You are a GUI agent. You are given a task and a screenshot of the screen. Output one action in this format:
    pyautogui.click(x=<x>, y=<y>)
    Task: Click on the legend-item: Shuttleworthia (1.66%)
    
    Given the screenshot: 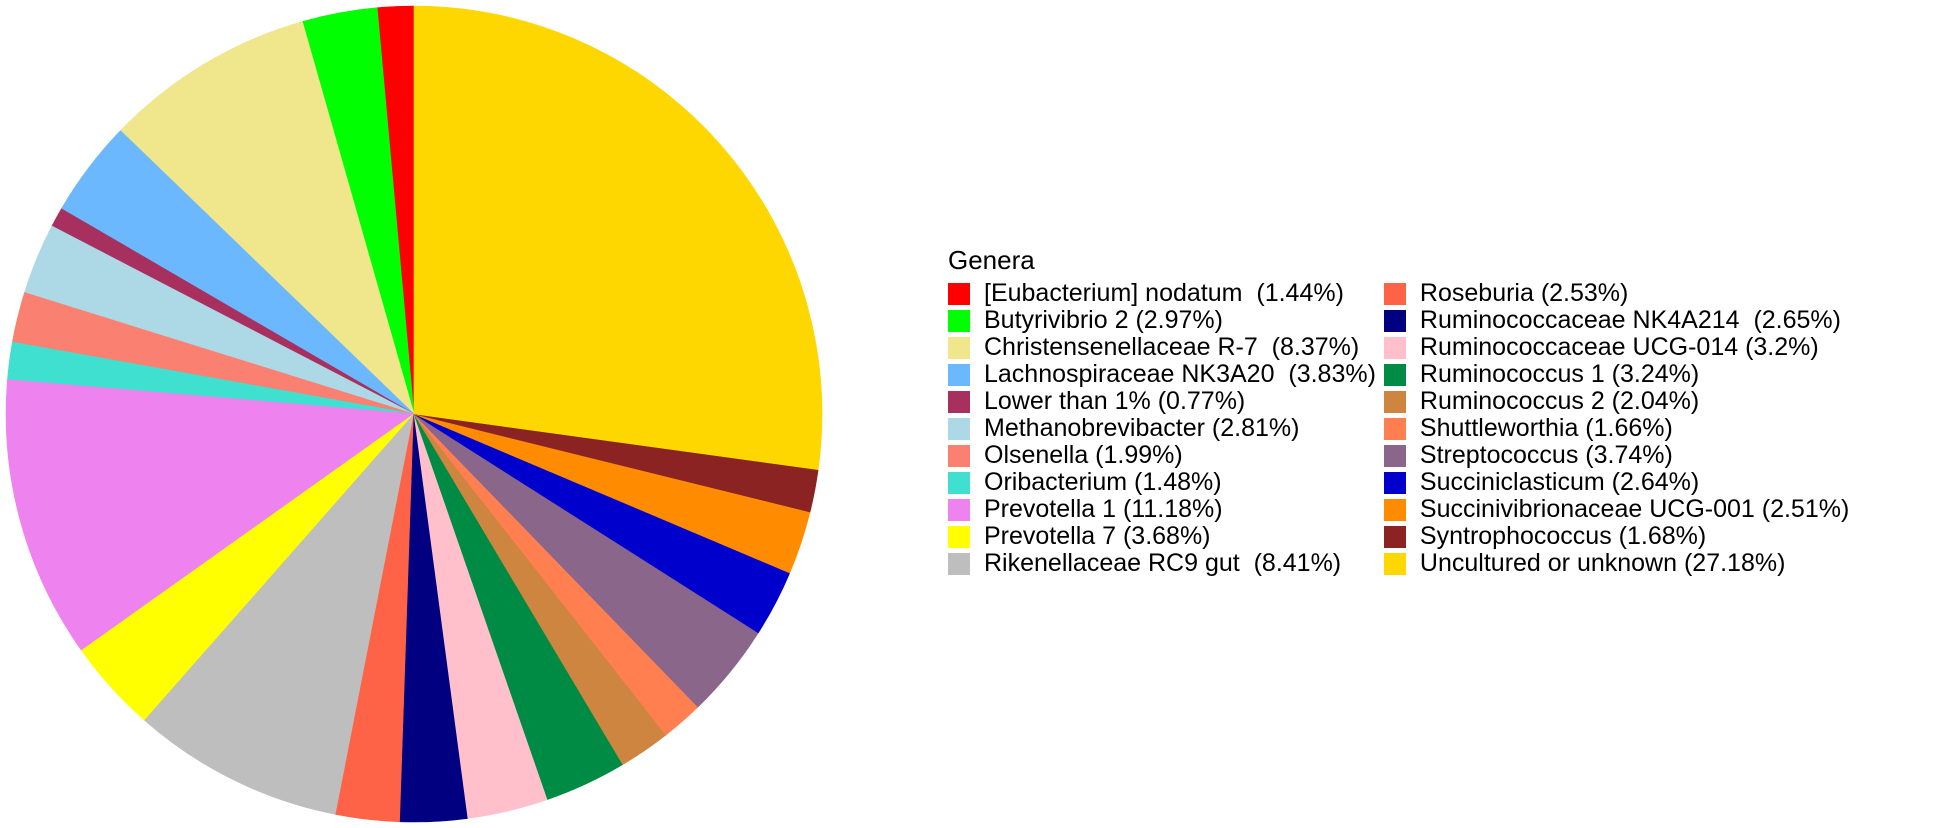 What is the action you would take?
    pyautogui.click(x=1616, y=428)
    